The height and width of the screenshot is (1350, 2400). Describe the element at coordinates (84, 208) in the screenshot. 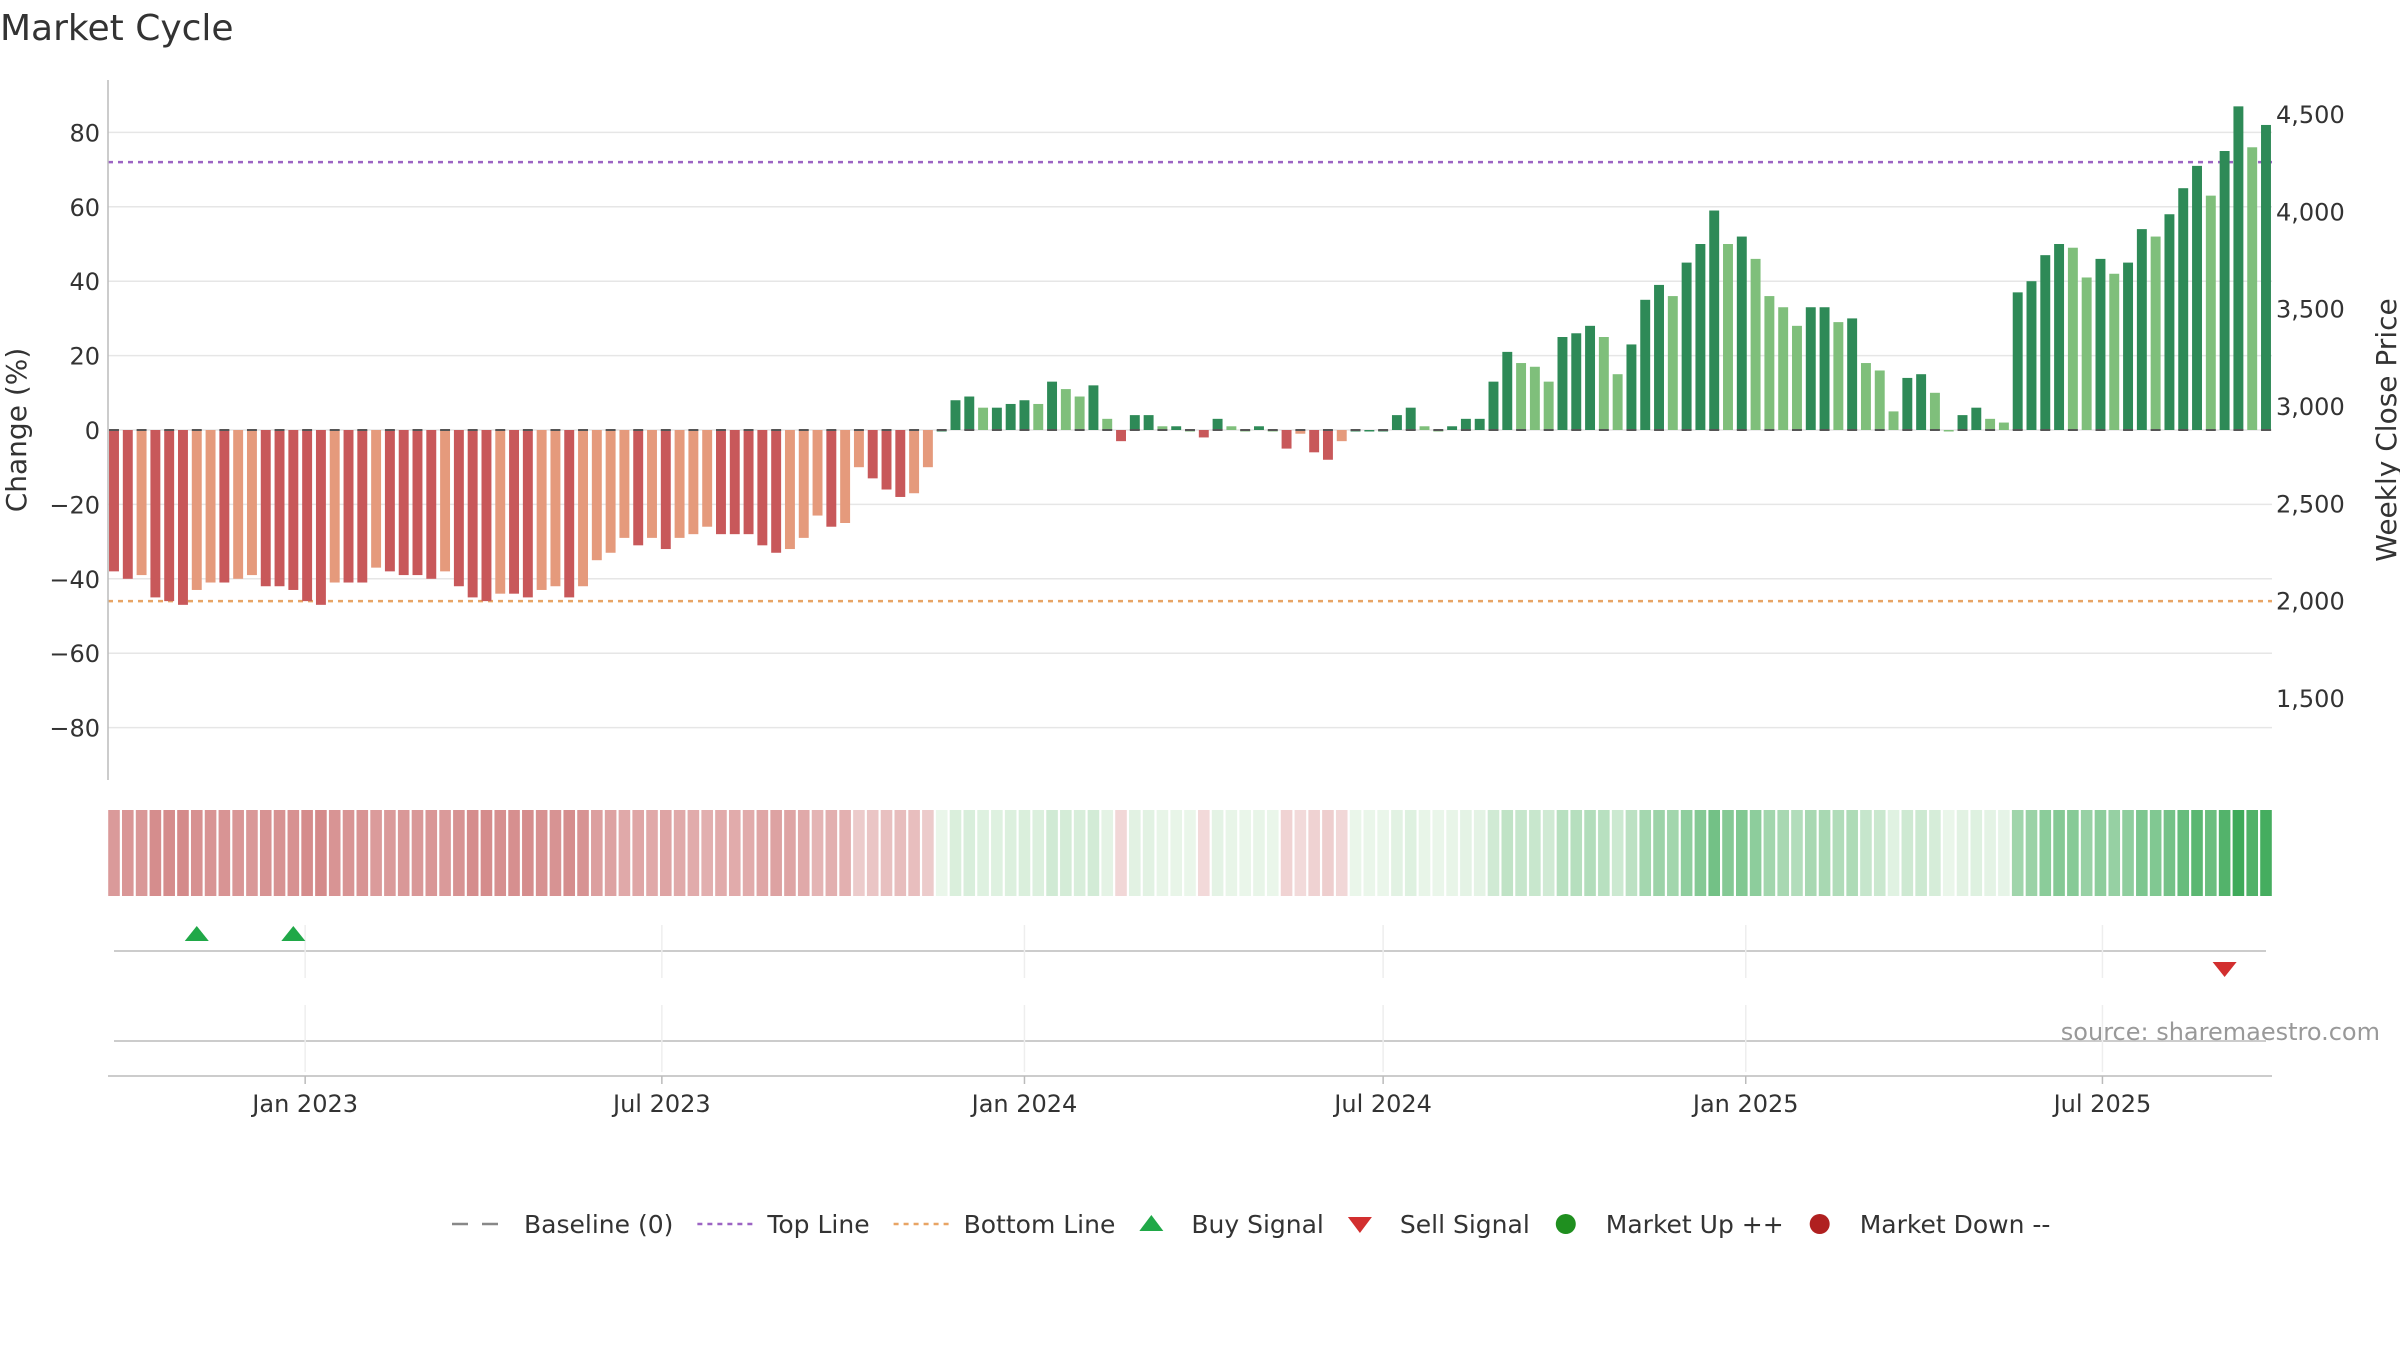

I see `y-left-tick-label: 60` at that location.